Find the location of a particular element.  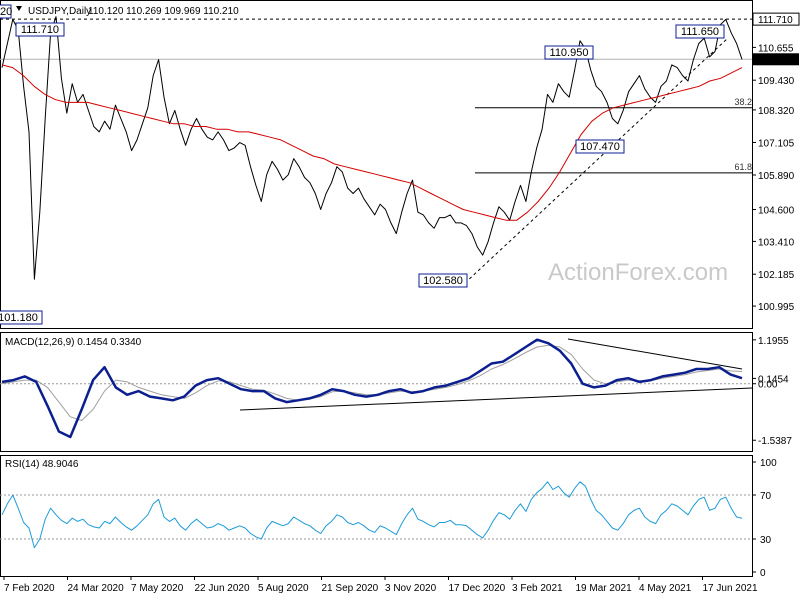

rsi-line is located at coordinates (372, 515).